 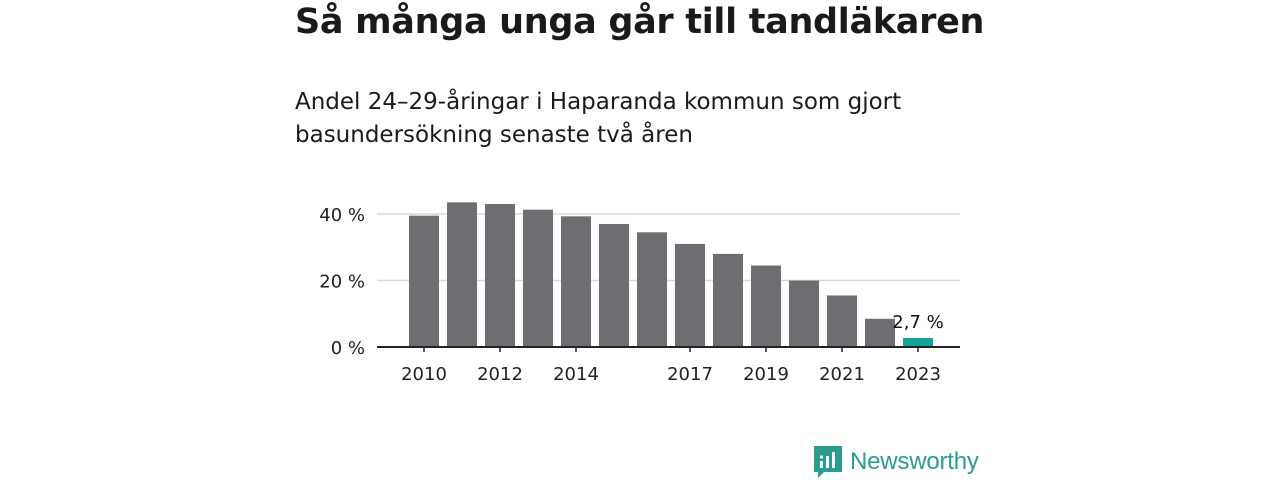 What do you see at coordinates (828, 462) in the screenshot?
I see `newsworthy-logo-icon` at bounding box center [828, 462].